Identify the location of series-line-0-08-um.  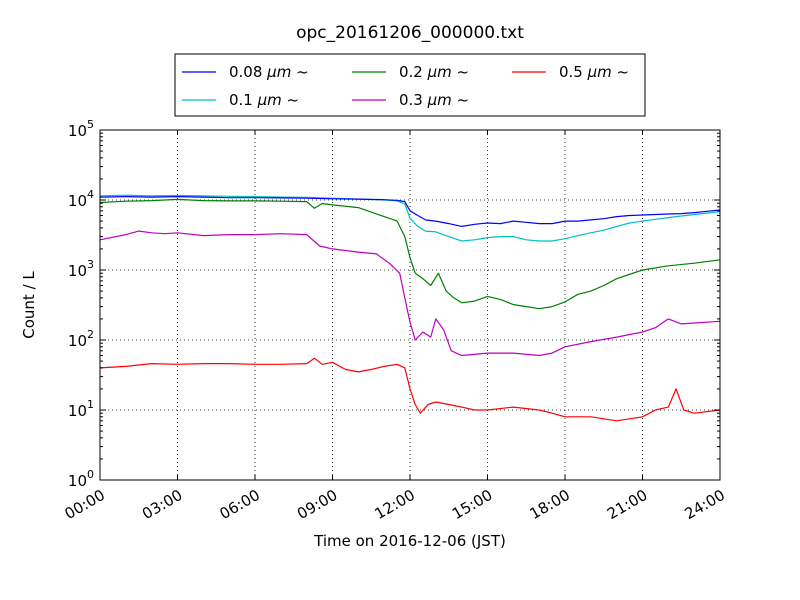
(410, 211).